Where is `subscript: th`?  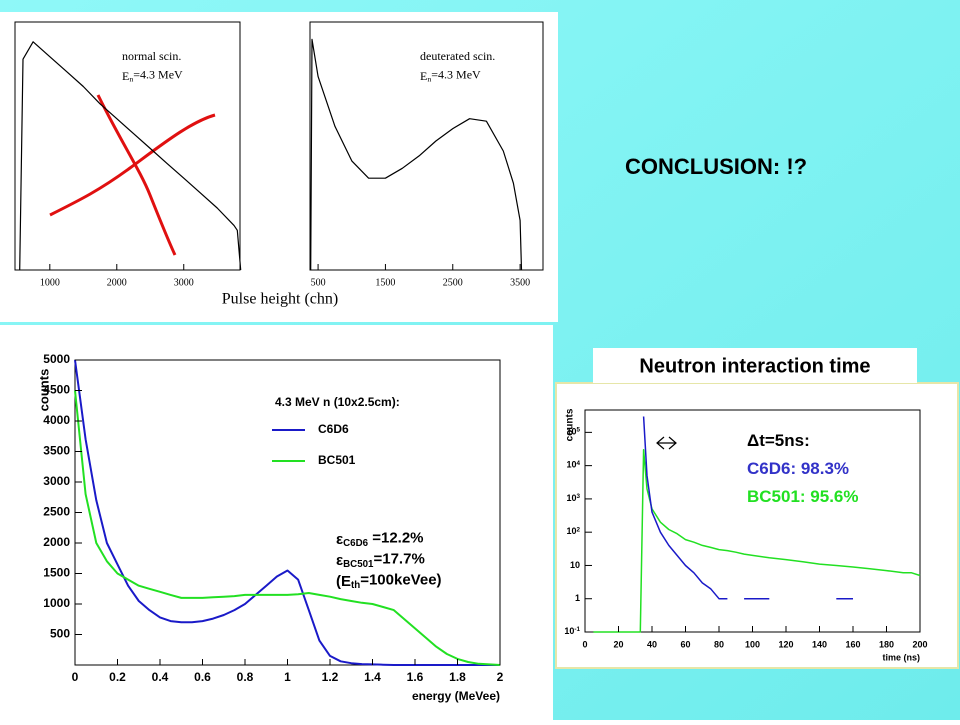 subscript: th is located at coordinates (355, 585).